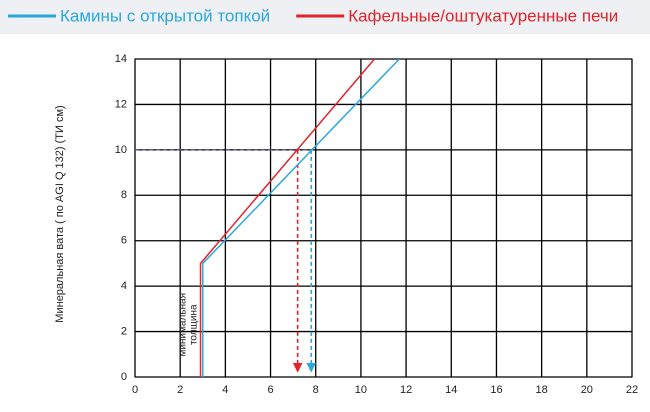 The height and width of the screenshot is (412, 650). I want to click on y-tick-label: 14, so click(121, 59).